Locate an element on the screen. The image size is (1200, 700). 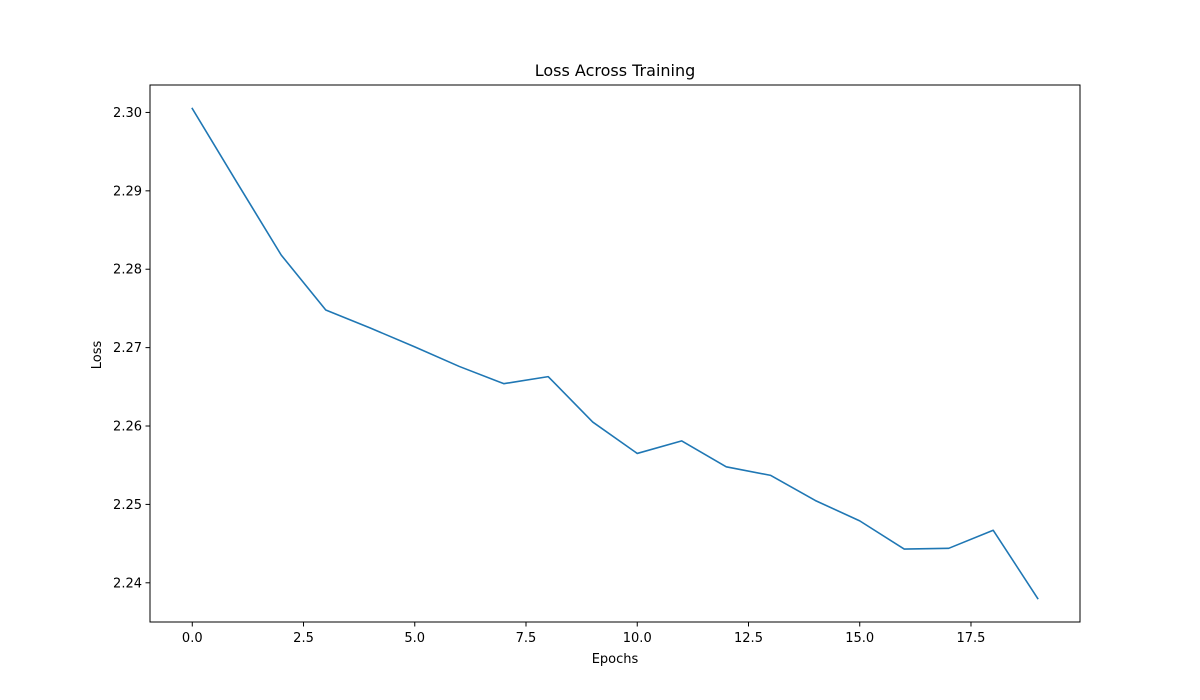
y-tick-label: 2.27 is located at coordinates (127, 348).